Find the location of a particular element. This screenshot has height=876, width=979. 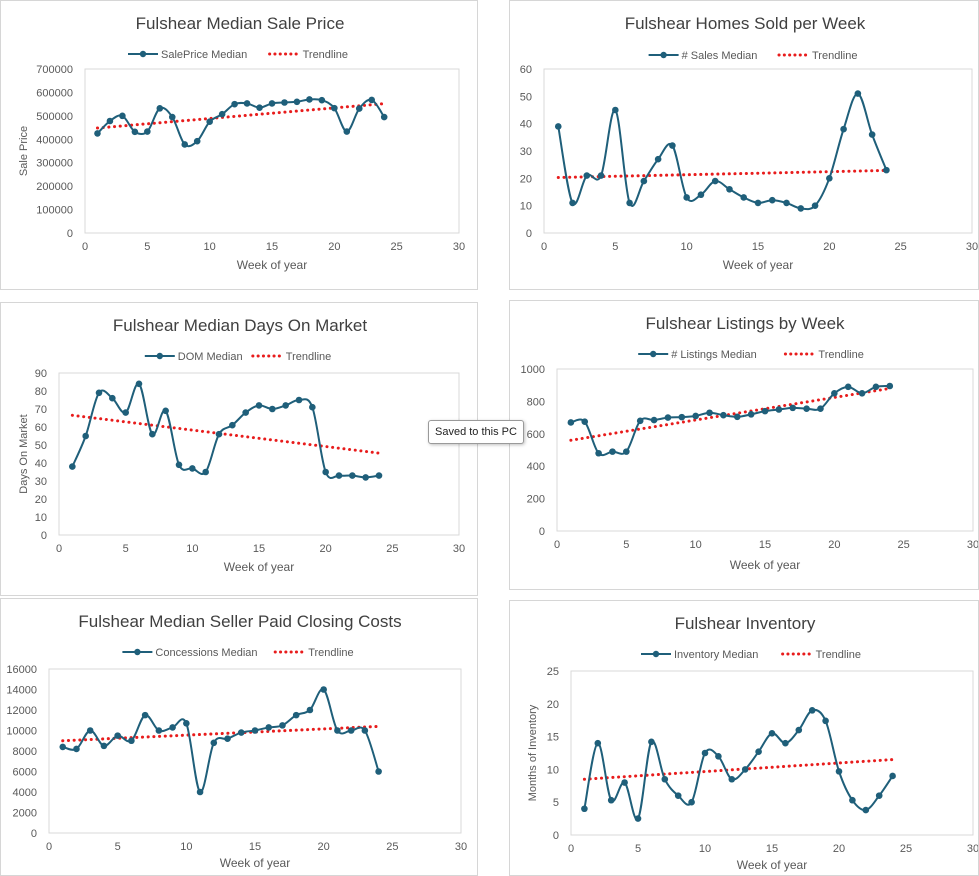

y-tick-label: 500000 is located at coordinates (54, 117).